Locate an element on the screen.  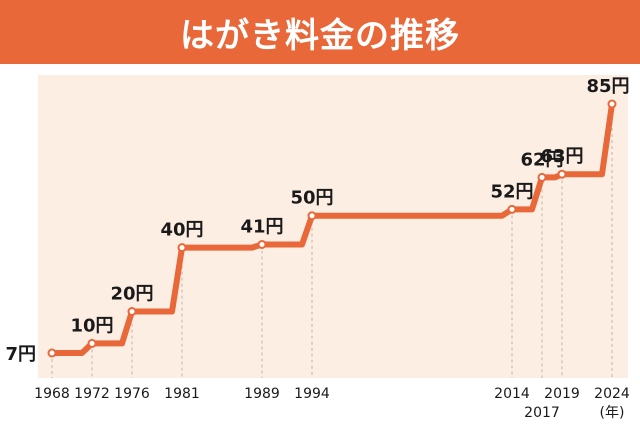
data-point-1968 is located at coordinates (52, 353).